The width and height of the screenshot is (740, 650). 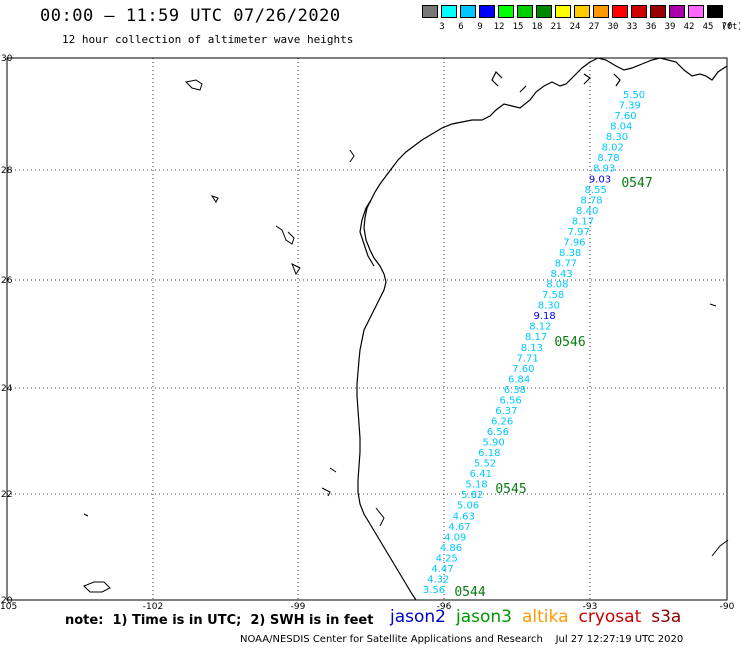 I want to click on swh-value: 7.58, so click(x=553, y=295).